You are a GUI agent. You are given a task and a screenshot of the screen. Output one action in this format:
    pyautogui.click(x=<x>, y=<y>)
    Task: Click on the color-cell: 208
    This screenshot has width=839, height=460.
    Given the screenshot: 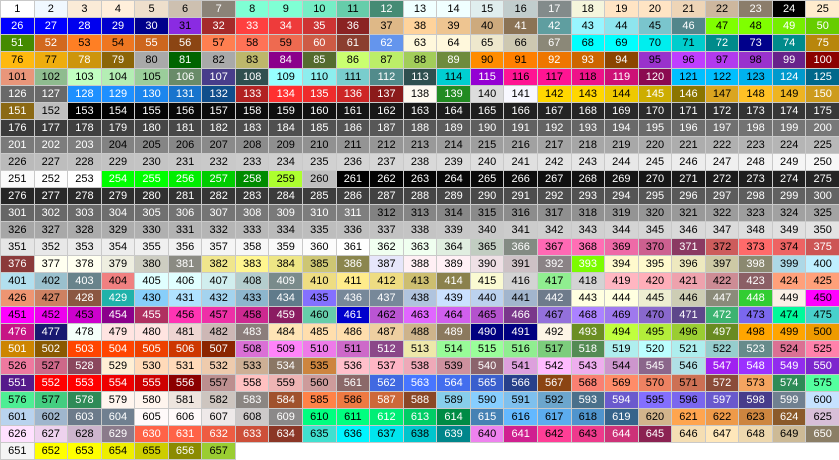 What is the action you would take?
    pyautogui.click(x=252, y=145)
    